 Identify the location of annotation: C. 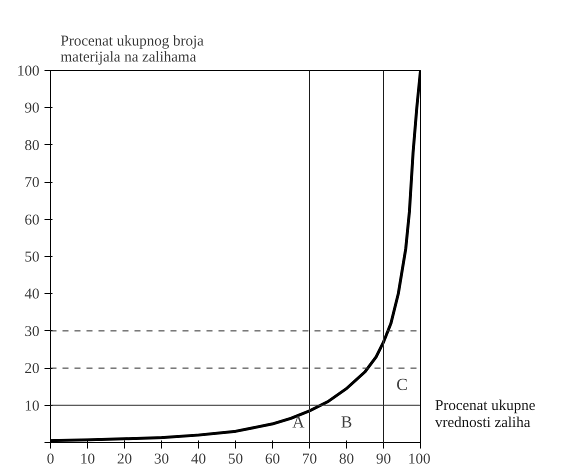
(402, 384).